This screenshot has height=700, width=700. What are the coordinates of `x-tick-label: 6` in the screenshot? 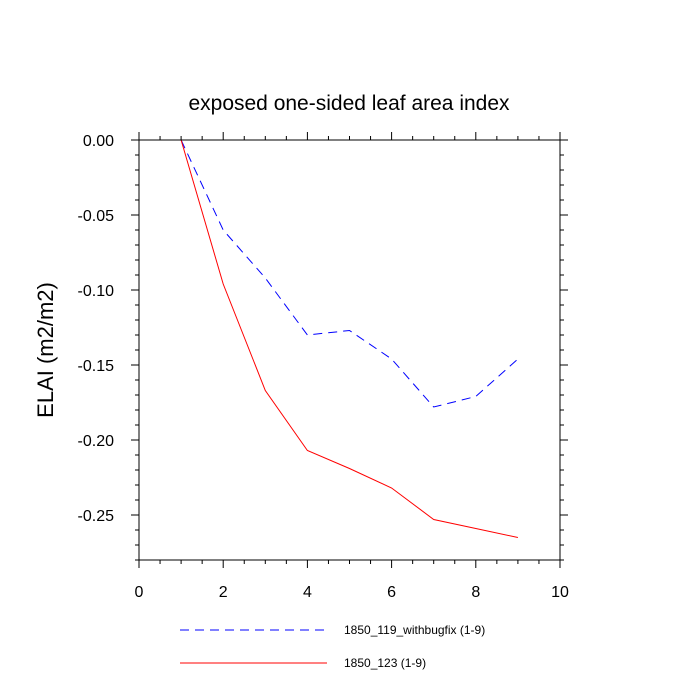 It's located at (391, 592).